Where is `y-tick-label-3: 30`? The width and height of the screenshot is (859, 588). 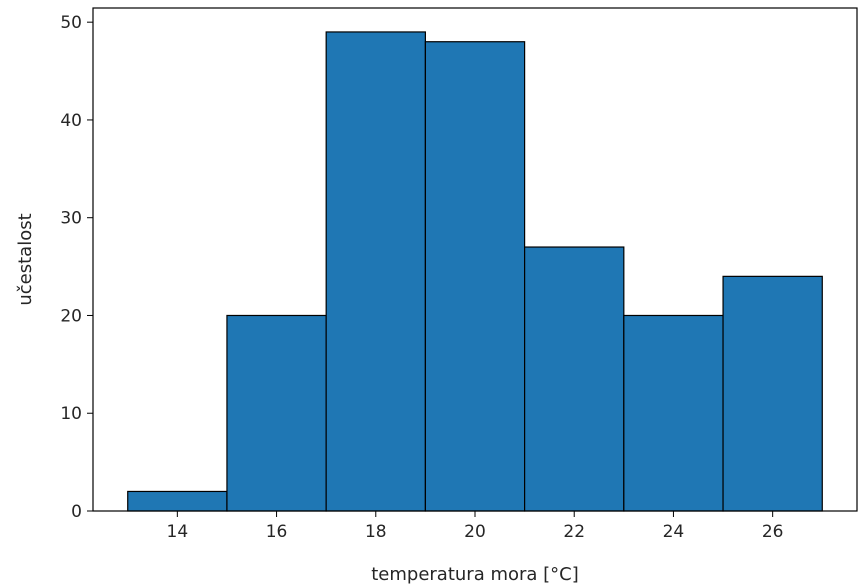
y-tick-label-3: 30 is located at coordinates (71, 219).